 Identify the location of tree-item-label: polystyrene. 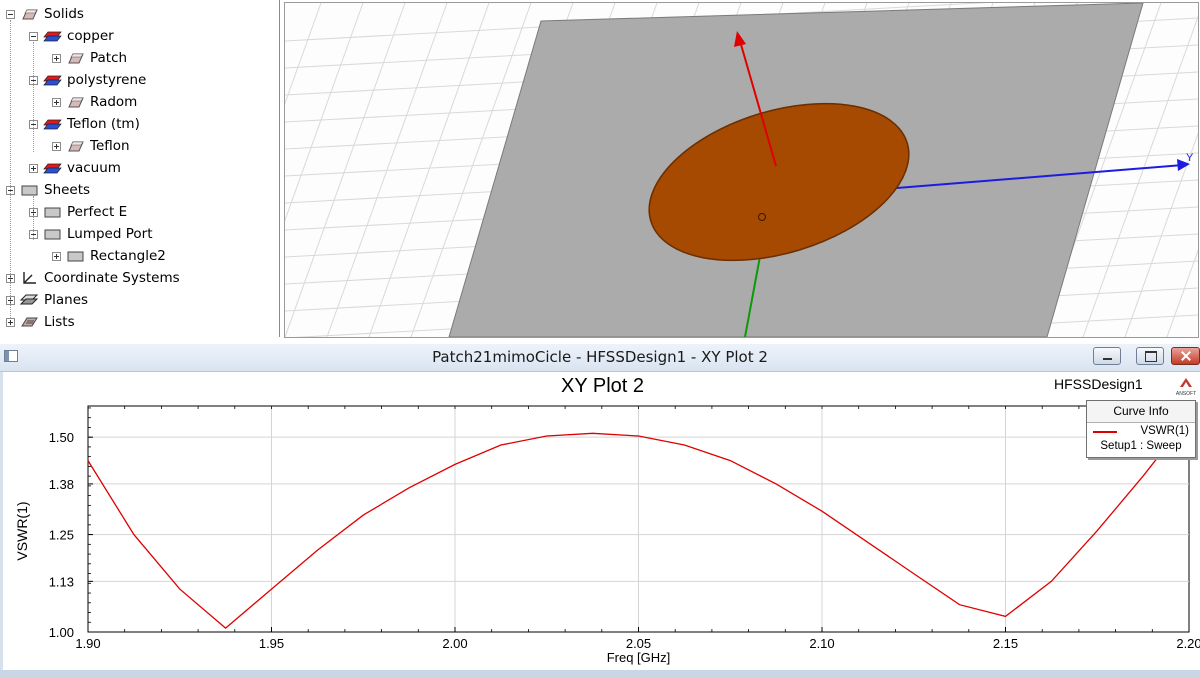
(107, 80).